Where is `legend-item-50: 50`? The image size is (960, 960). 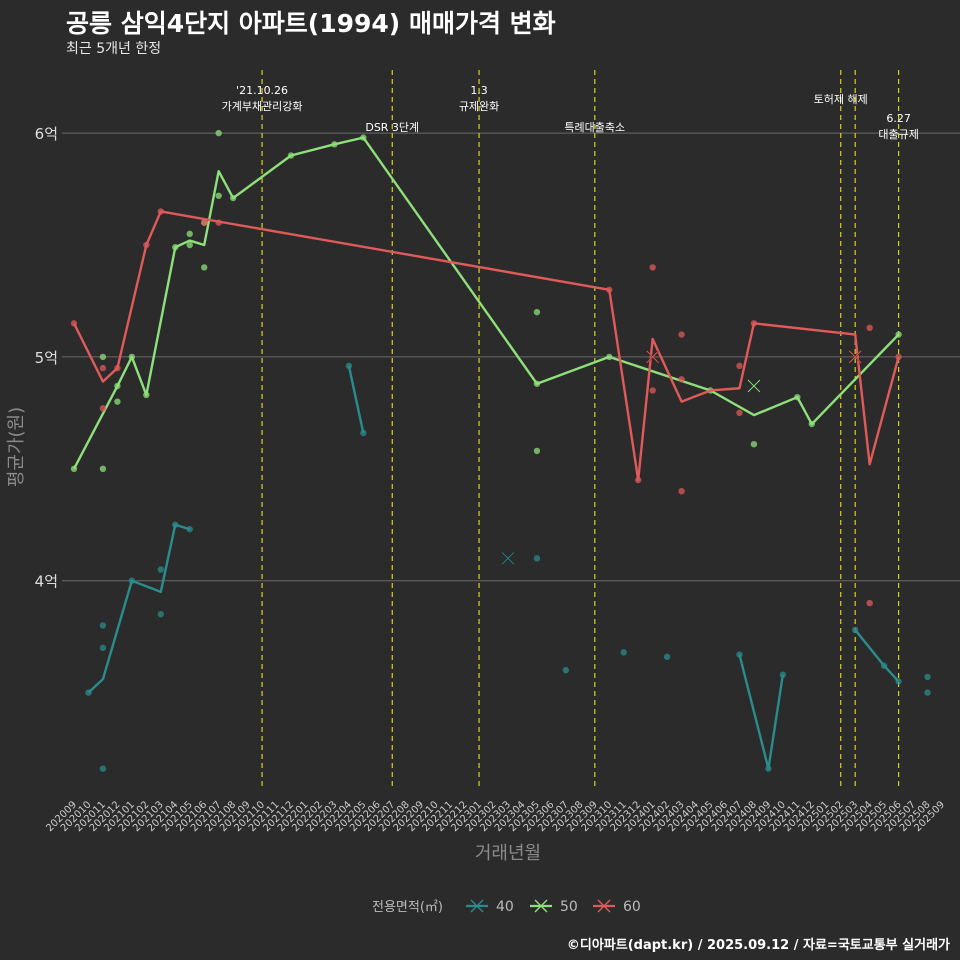 legend-item-50: 50 is located at coordinates (554, 907).